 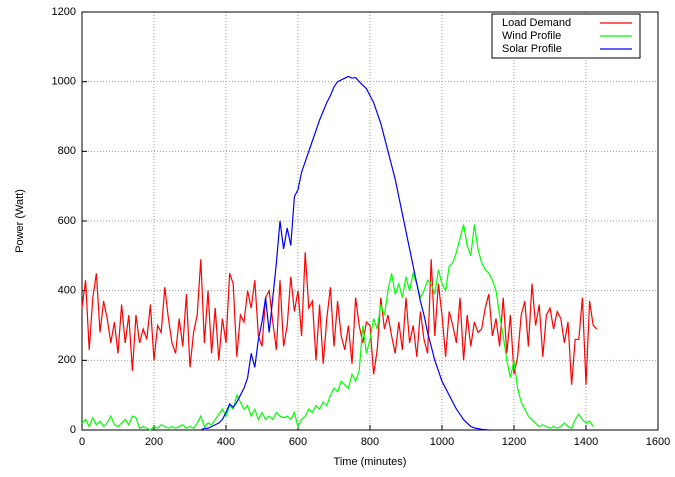 I want to click on legend-label: Wind Profile, so click(x=531, y=36).